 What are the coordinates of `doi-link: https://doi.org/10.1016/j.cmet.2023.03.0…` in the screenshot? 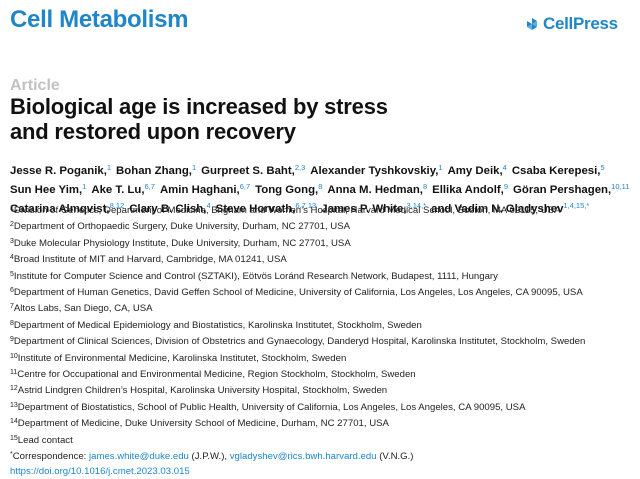 It's located at (100, 471).